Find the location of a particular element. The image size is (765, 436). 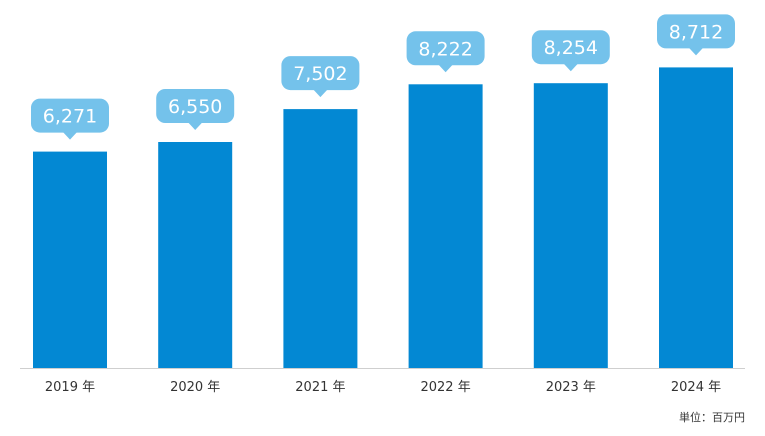

data-label-text: 8,712 is located at coordinates (696, 32).